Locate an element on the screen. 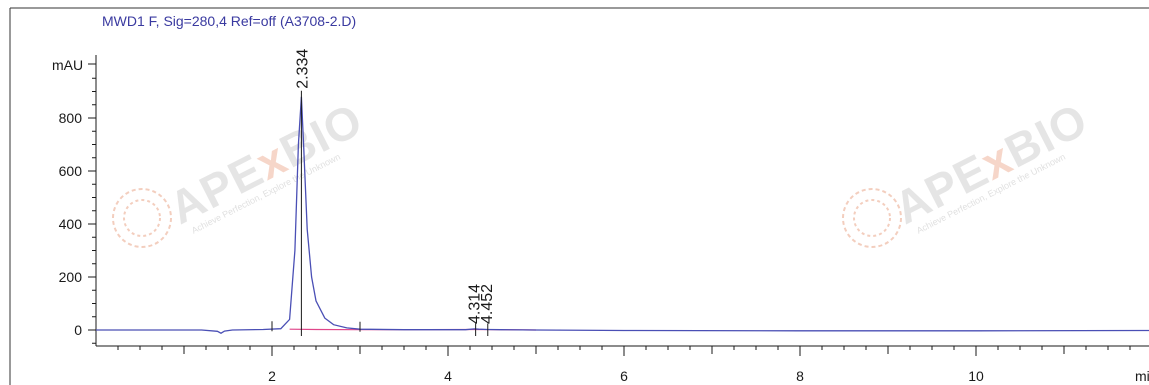  x-tick-label: 8 is located at coordinates (800, 376).